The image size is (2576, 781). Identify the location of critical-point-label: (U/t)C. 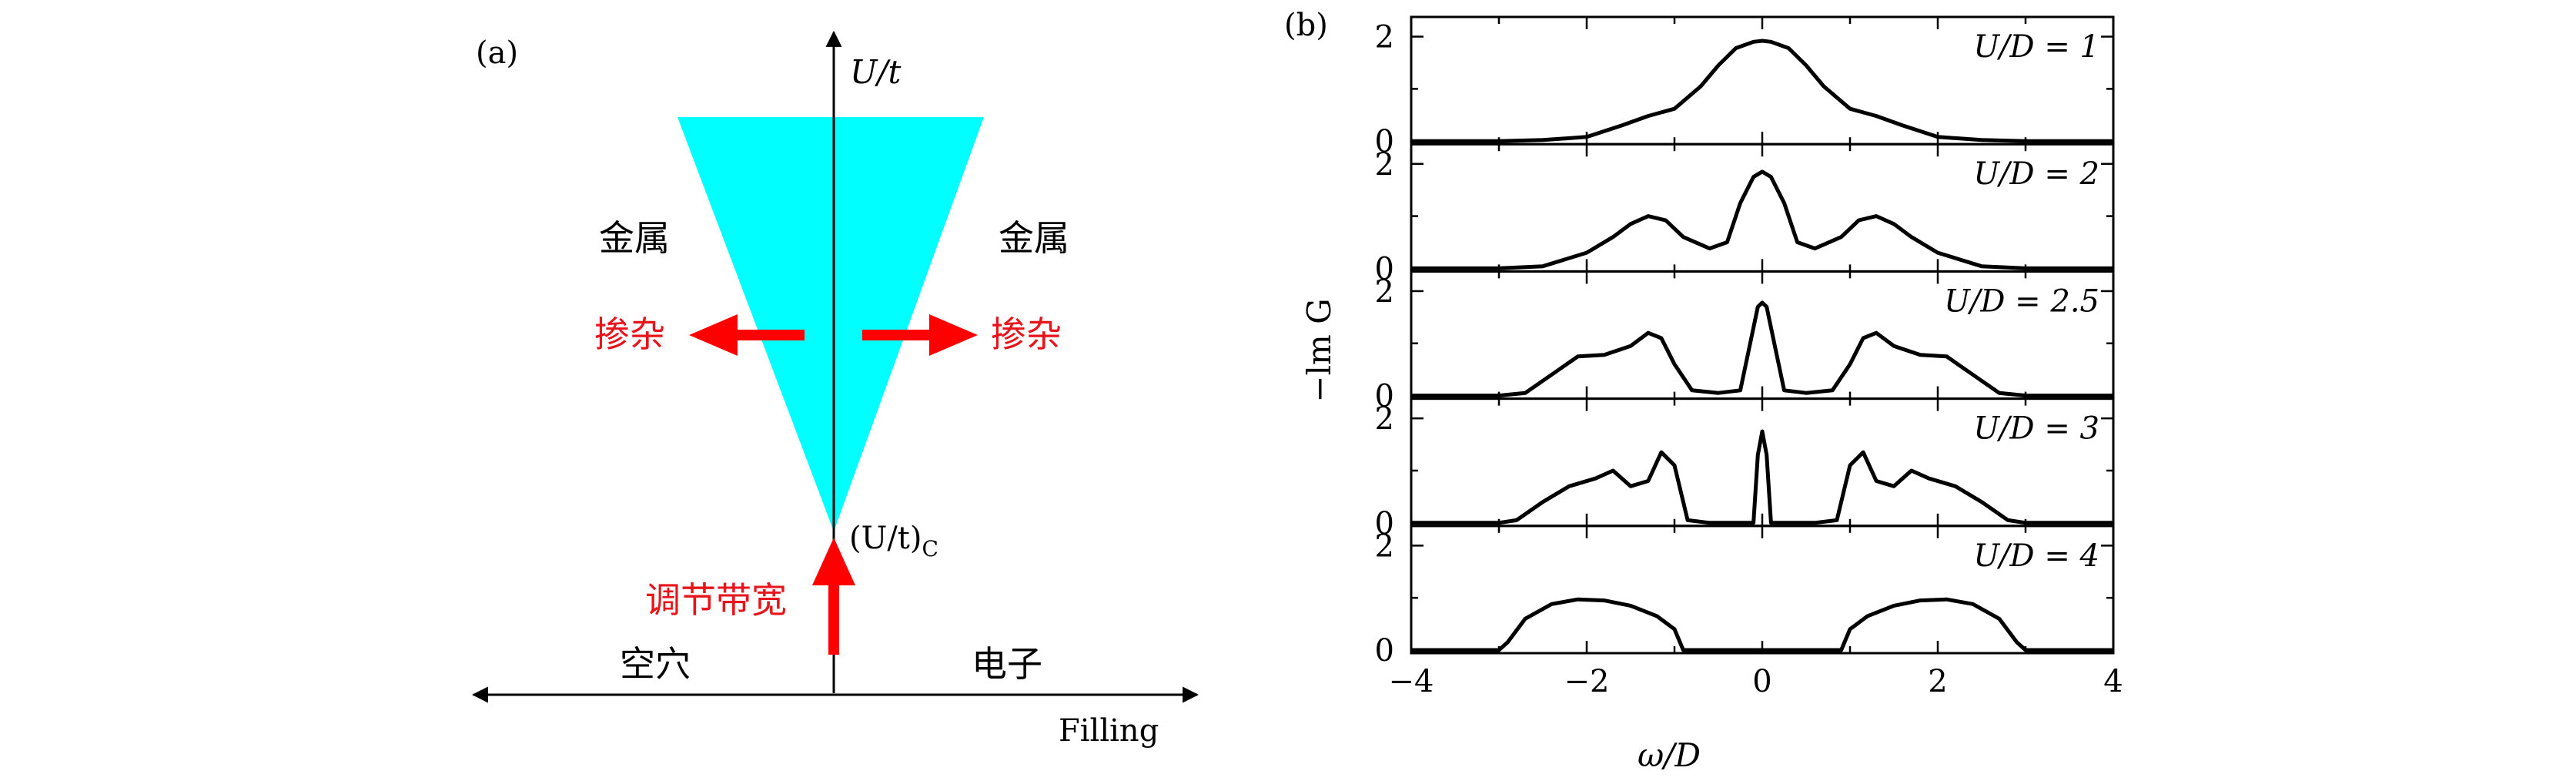
(894, 541).